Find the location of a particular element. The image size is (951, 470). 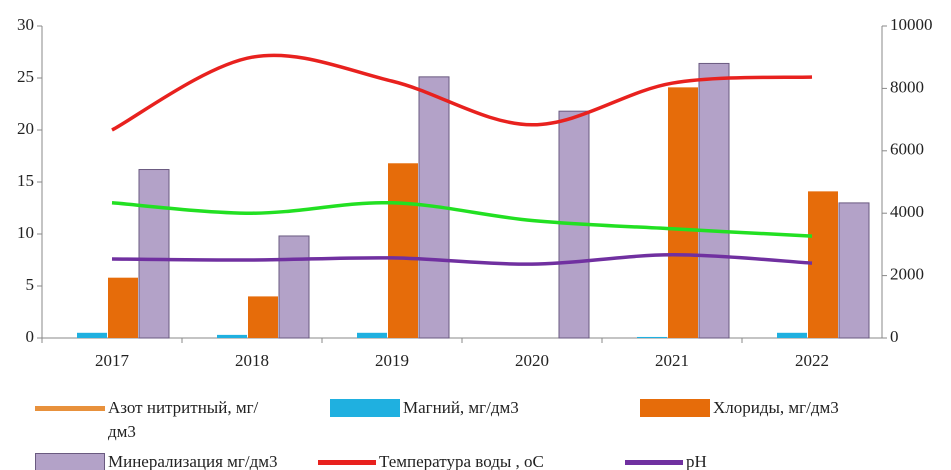

legend-label: Минерализация мг/дм3 is located at coordinates (193, 461).